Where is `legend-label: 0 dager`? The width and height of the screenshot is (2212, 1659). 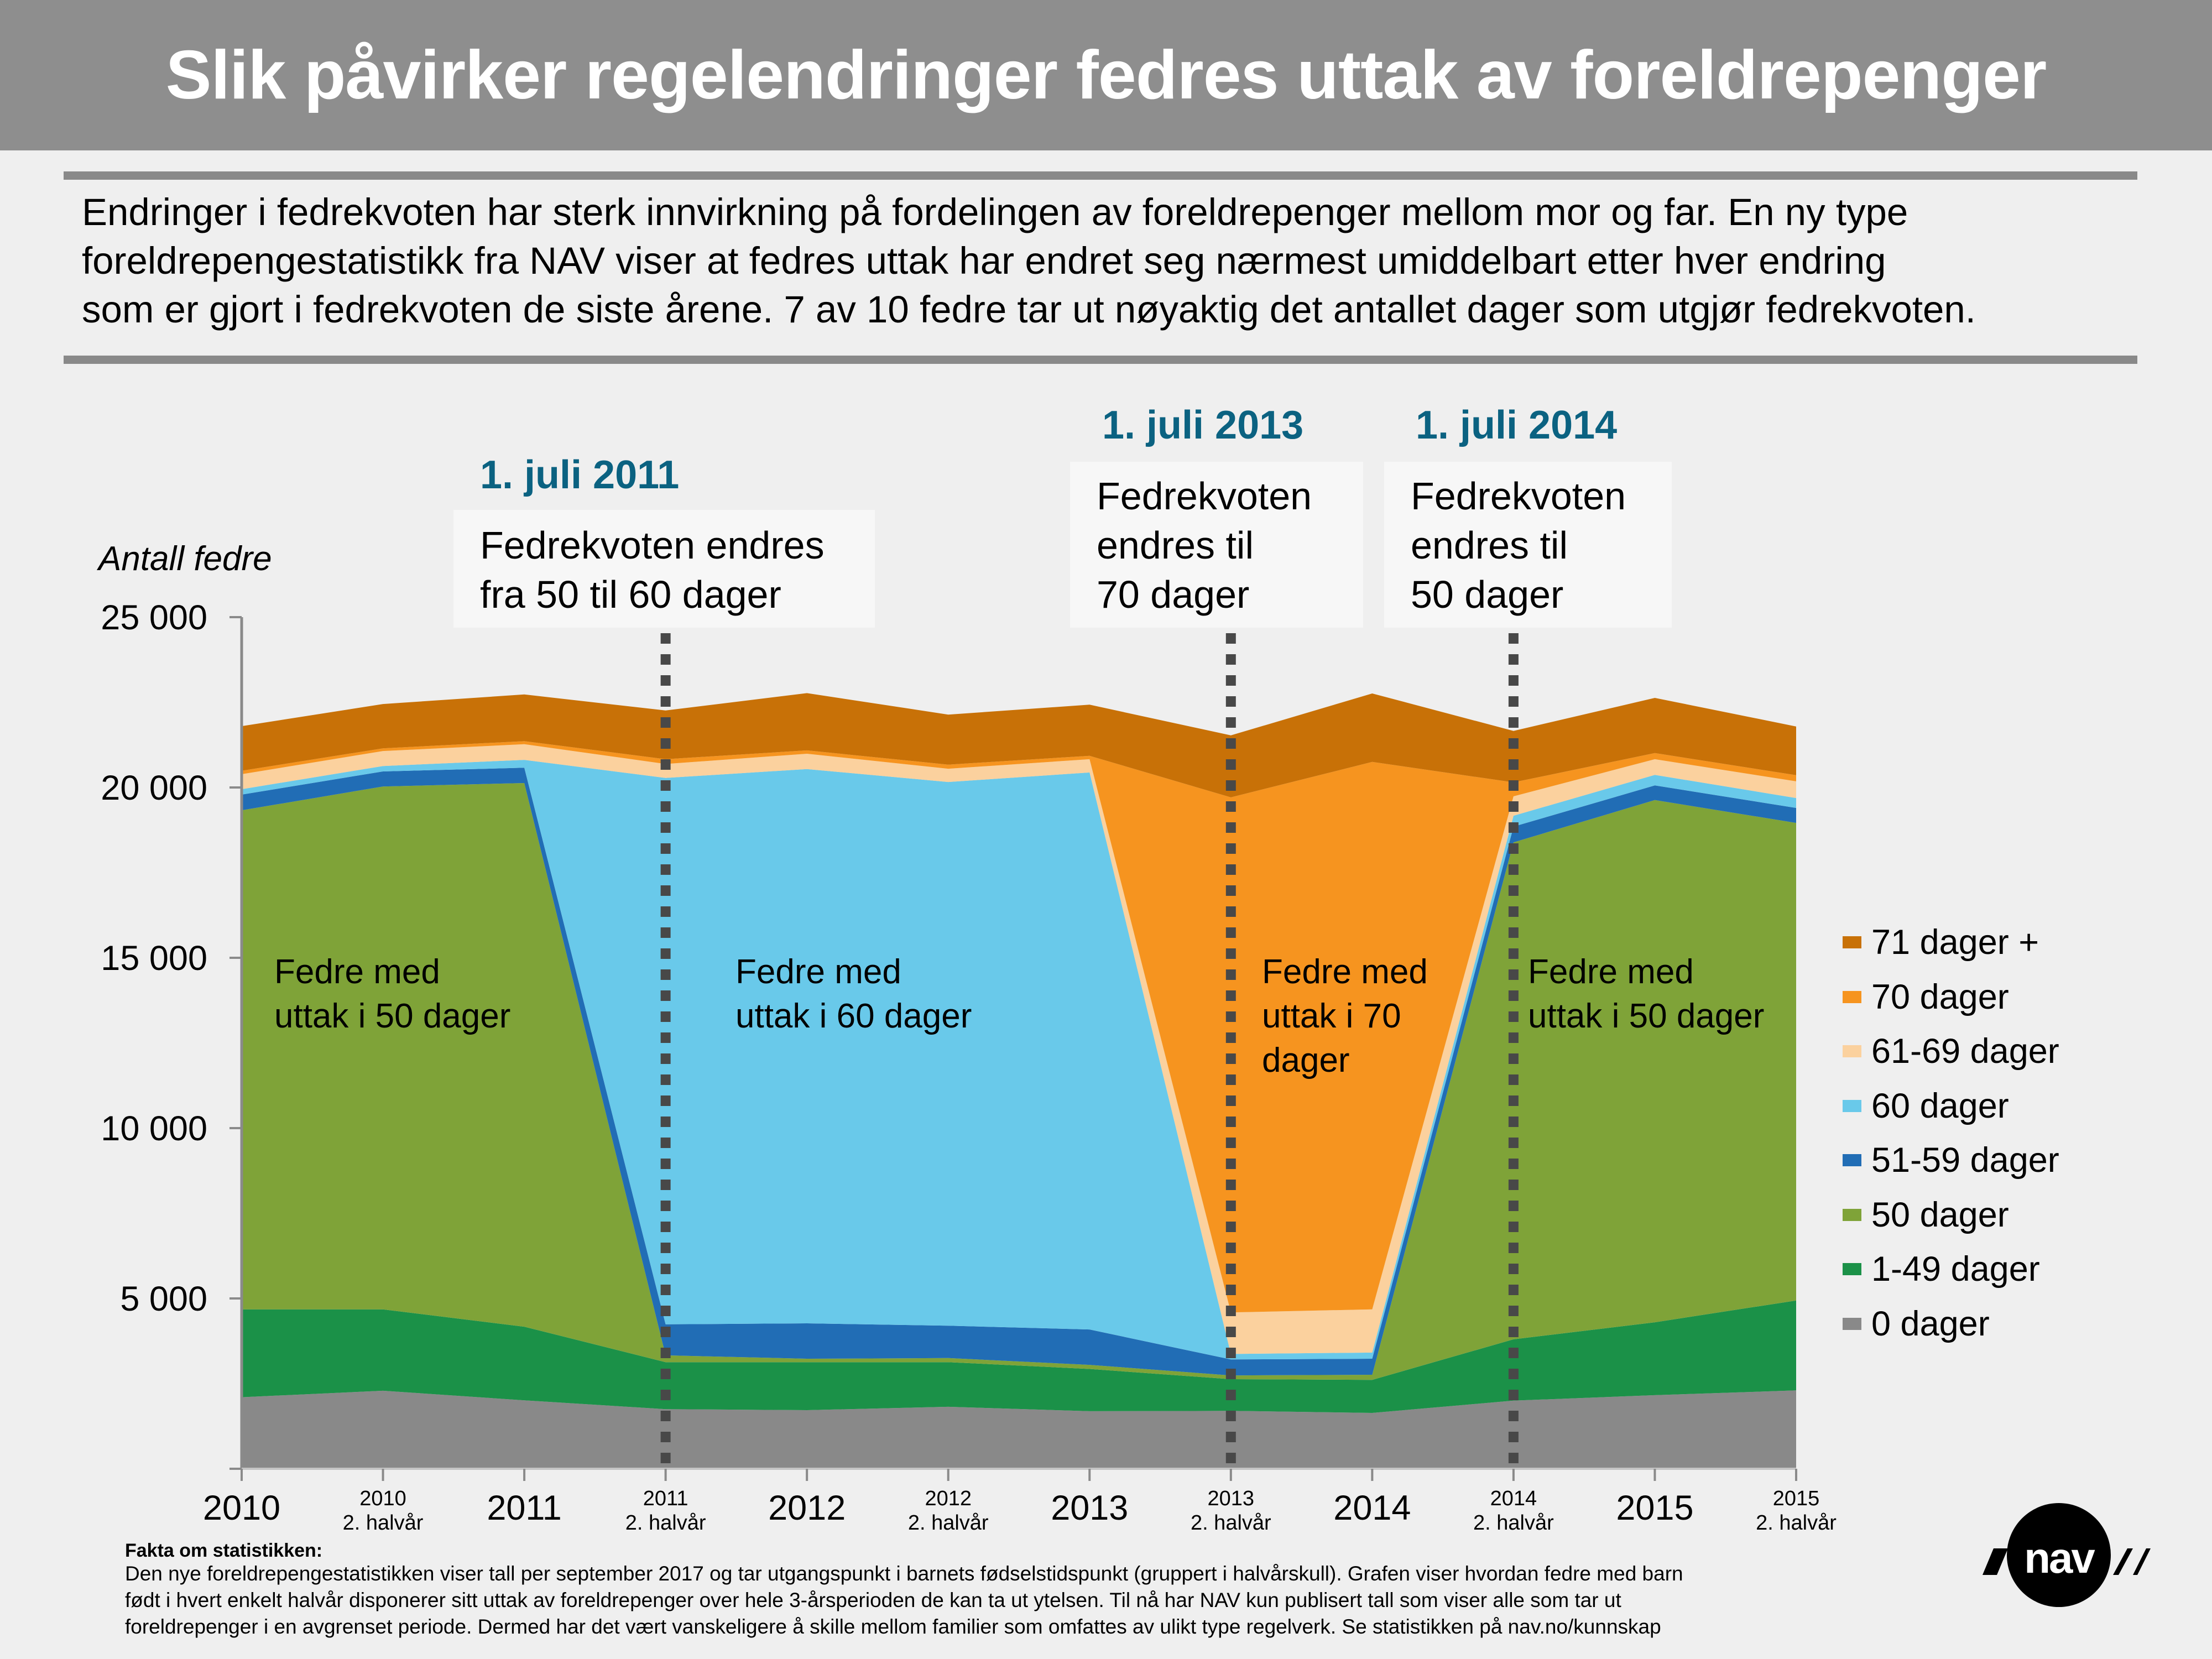 legend-label: 0 dager is located at coordinates (1931, 1323).